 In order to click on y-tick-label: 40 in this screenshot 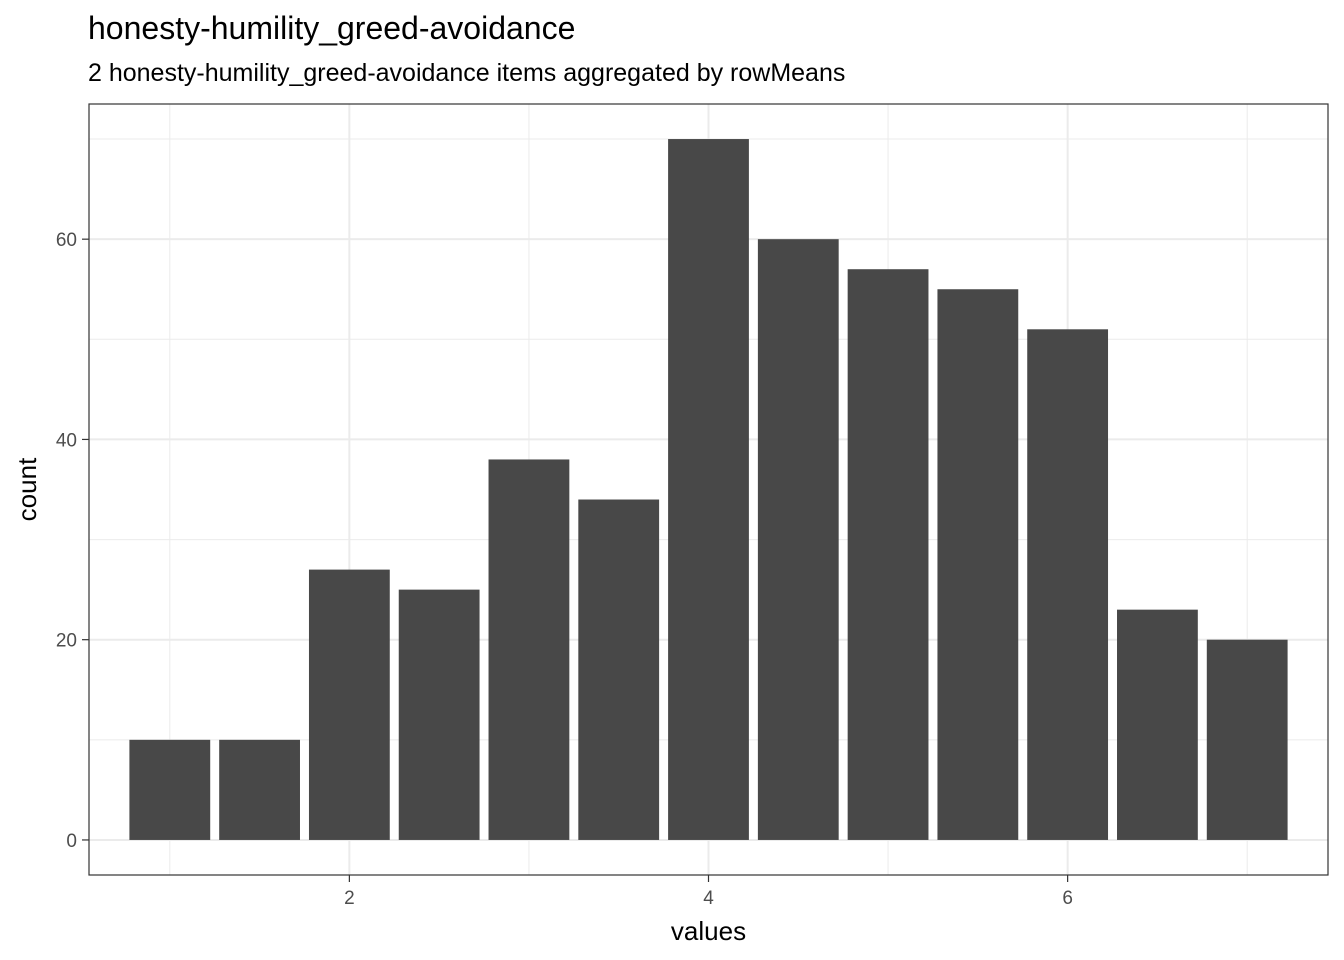, I will do `click(66, 440)`.